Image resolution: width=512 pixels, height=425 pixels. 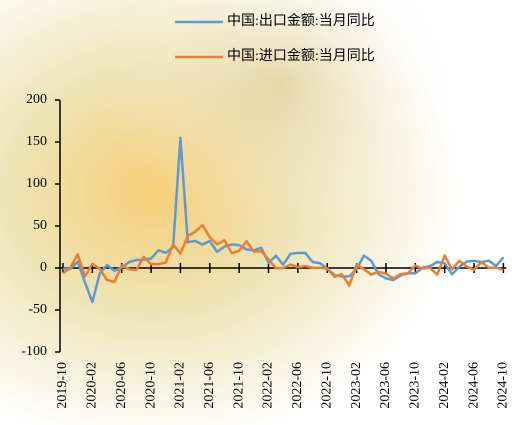 I want to click on x-tick-label: 2023-02, so click(x=356, y=385).